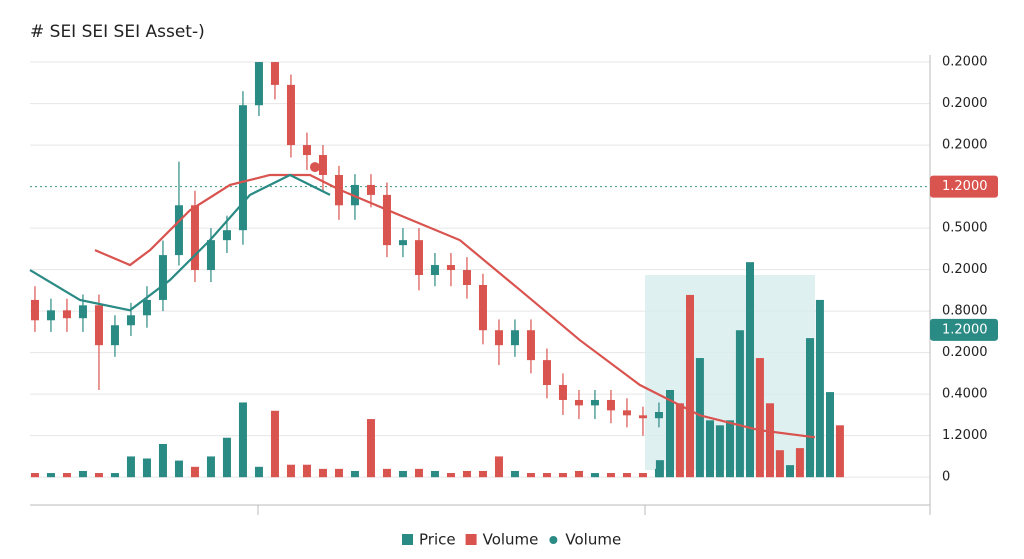  What do you see at coordinates (965, 435) in the screenshot?
I see `y-tick-label: 1.2000` at bounding box center [965, 435].